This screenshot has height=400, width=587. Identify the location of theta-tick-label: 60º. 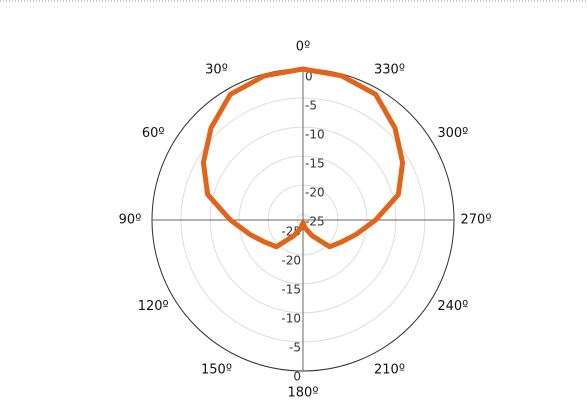
(153, 133).